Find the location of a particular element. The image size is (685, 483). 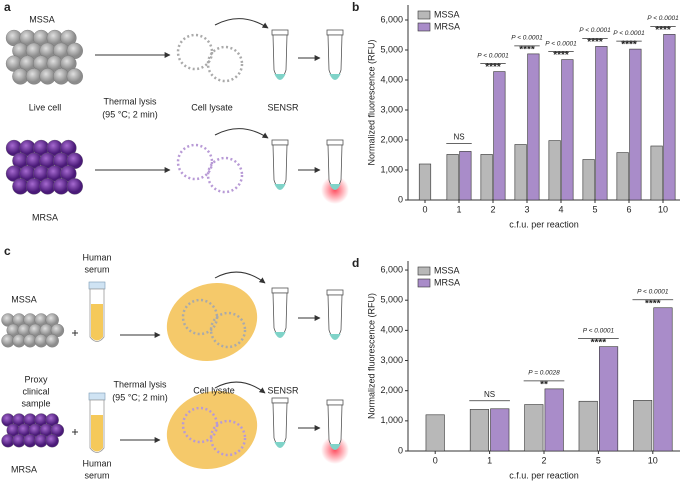

label: MRSA is located at coordinates (24, 469).